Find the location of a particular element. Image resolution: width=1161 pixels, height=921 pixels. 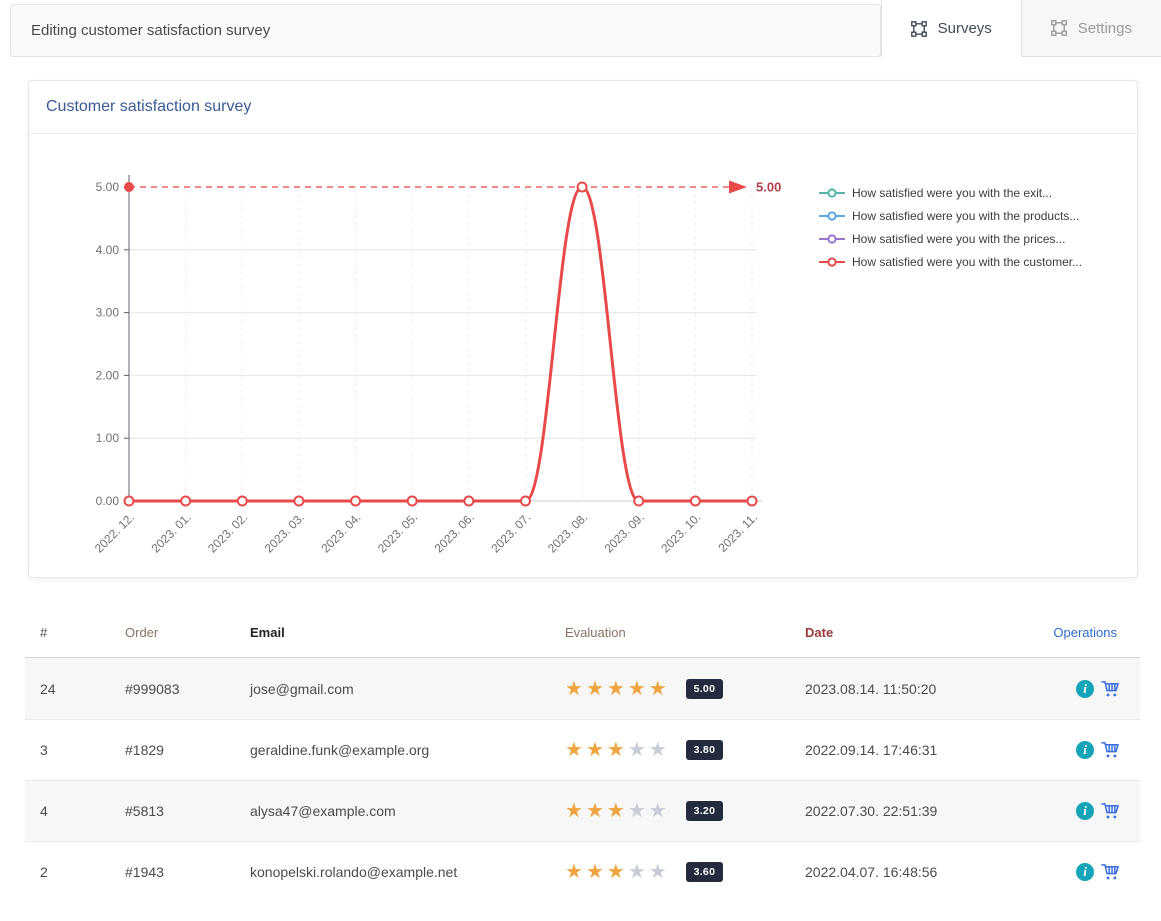

svg-text: 2023. 07. is located at coordinates (510, 532).